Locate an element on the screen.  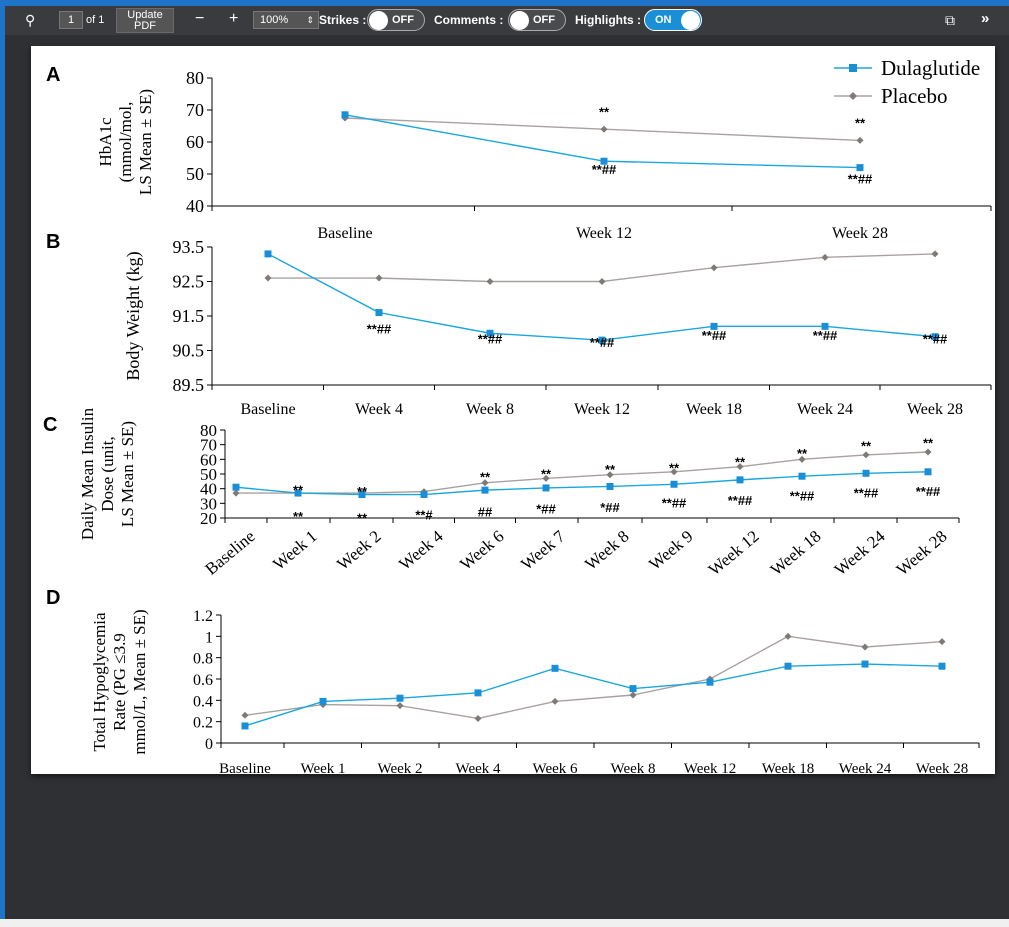
strikes-state: OFF is located at coordinates (403, 20).